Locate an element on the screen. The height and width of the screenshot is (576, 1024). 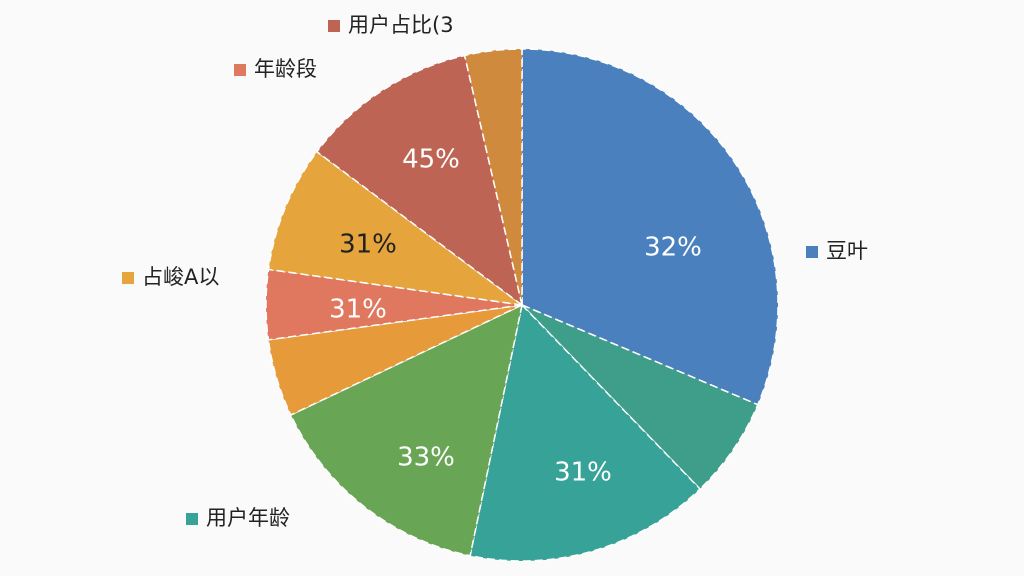
slice-label: 33% is located at coordinates (426, 458).